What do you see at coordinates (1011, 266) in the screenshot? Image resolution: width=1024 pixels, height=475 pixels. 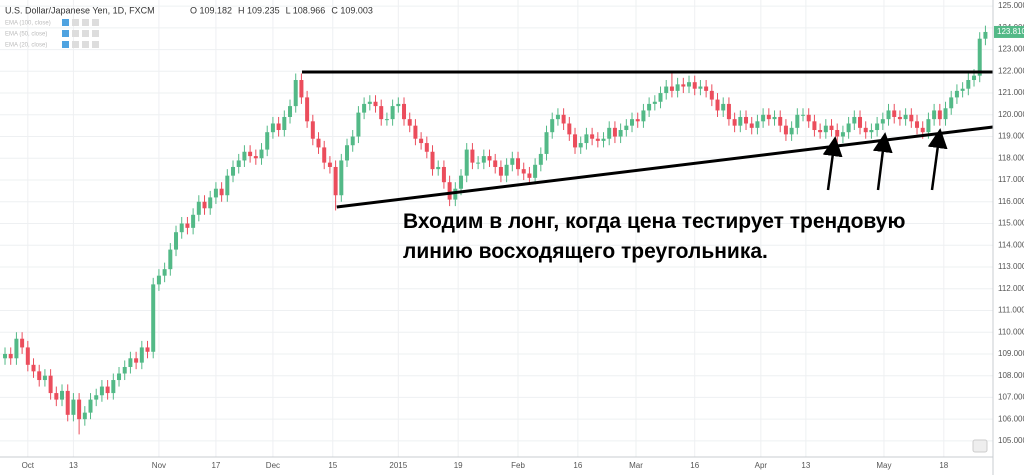 I see `y-tick-label: 113.000` at bounding box center [1011, 266].